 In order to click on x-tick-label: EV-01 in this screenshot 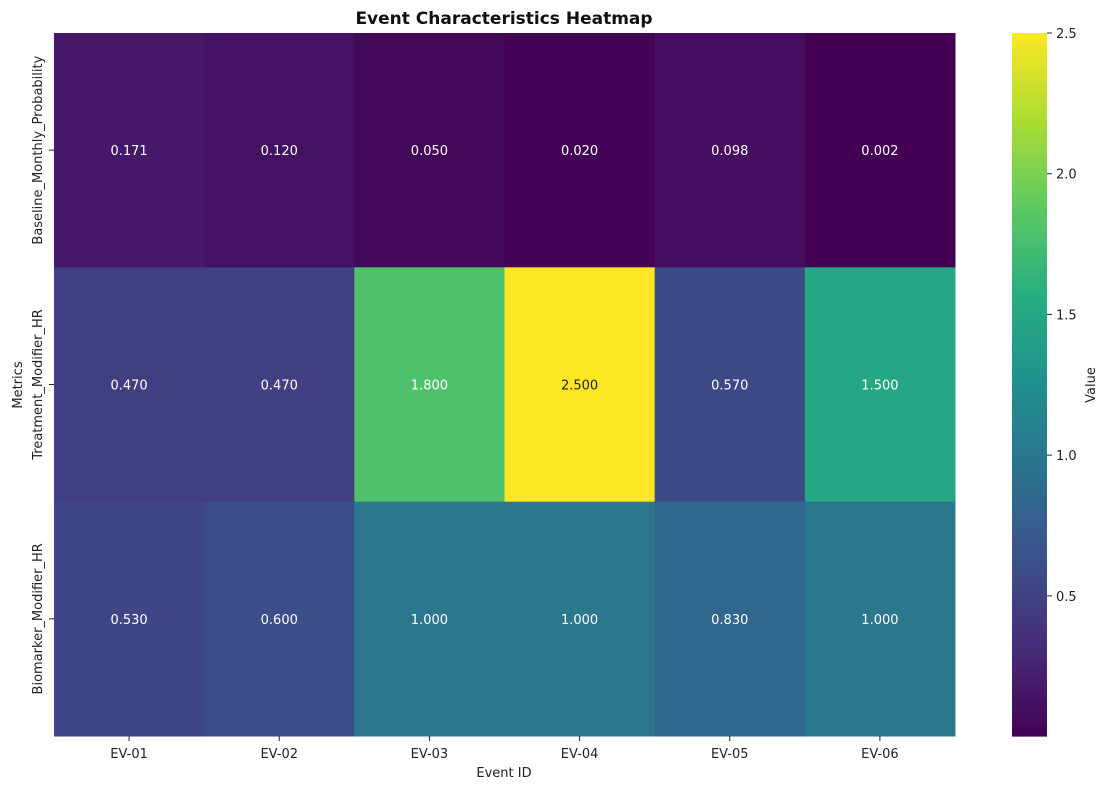, I will do `click(129, 754)`.